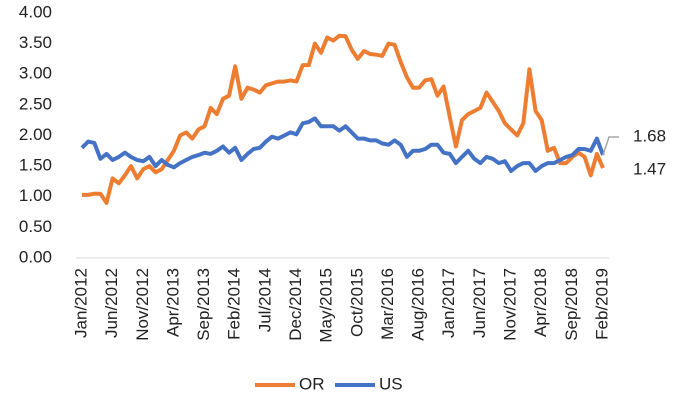 The width and height of the screenshot is (686, 402). Describe the element at coordinates (35, 134) in the screenshot. I see `y-tick-label: 2.00` at that location.